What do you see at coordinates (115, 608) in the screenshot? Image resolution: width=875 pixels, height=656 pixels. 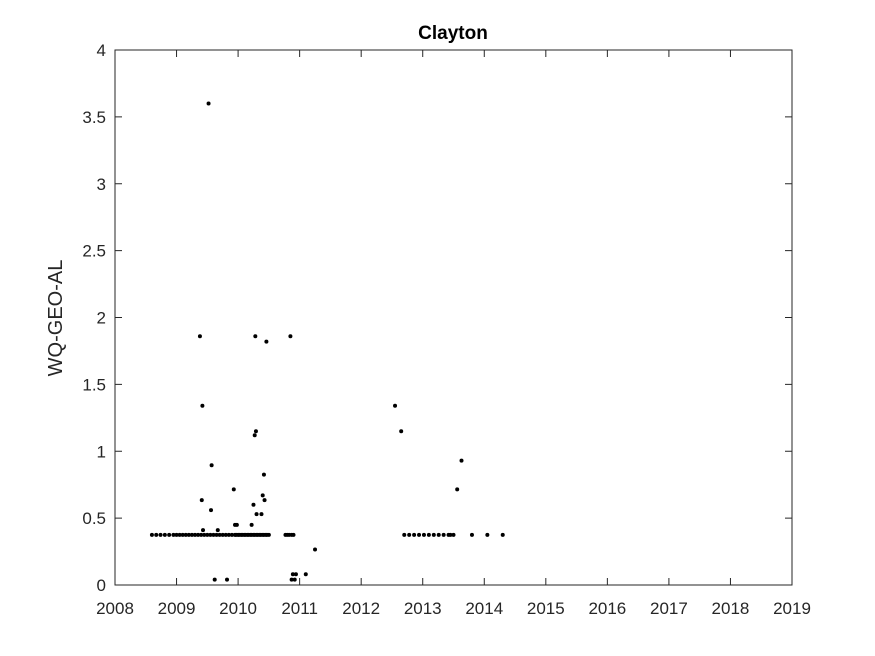 I see `x-tick-label: 2008` at bounding box center [115, 608].